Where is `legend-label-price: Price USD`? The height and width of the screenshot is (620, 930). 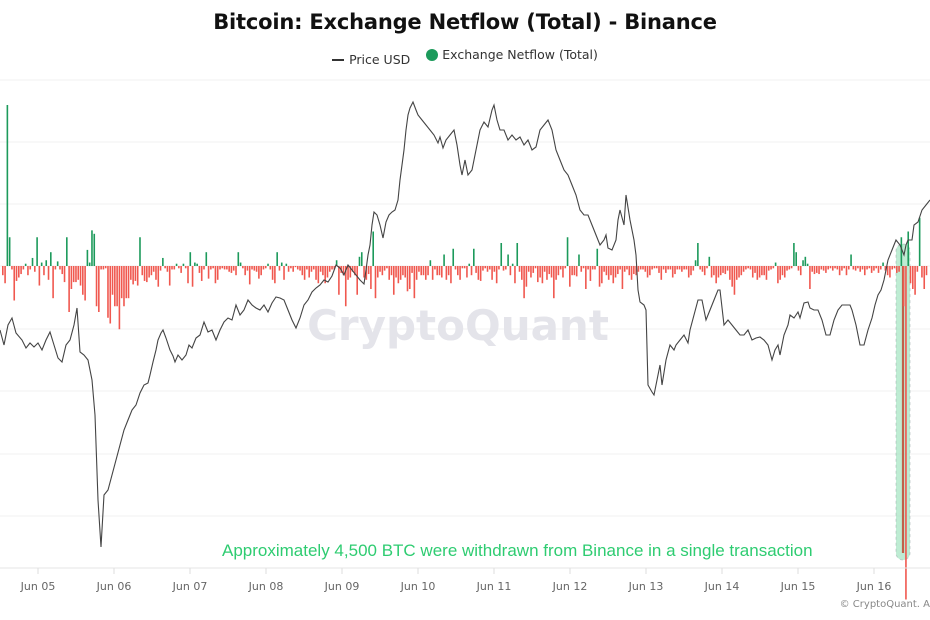 legend-label-price: Price USD is located at coordinates (380, 60).